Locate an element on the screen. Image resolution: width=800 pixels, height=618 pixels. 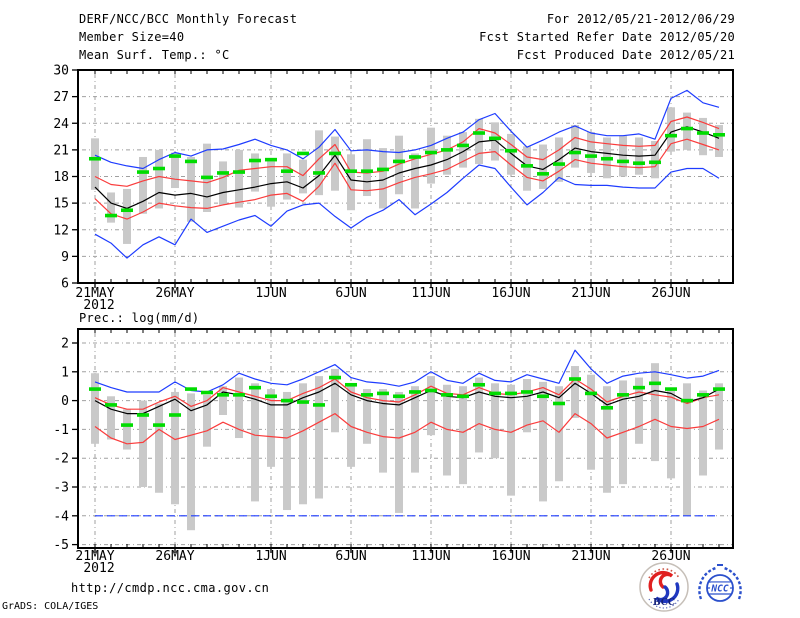
ncc-logo-right-wreath is located at coordinates (732, 583).